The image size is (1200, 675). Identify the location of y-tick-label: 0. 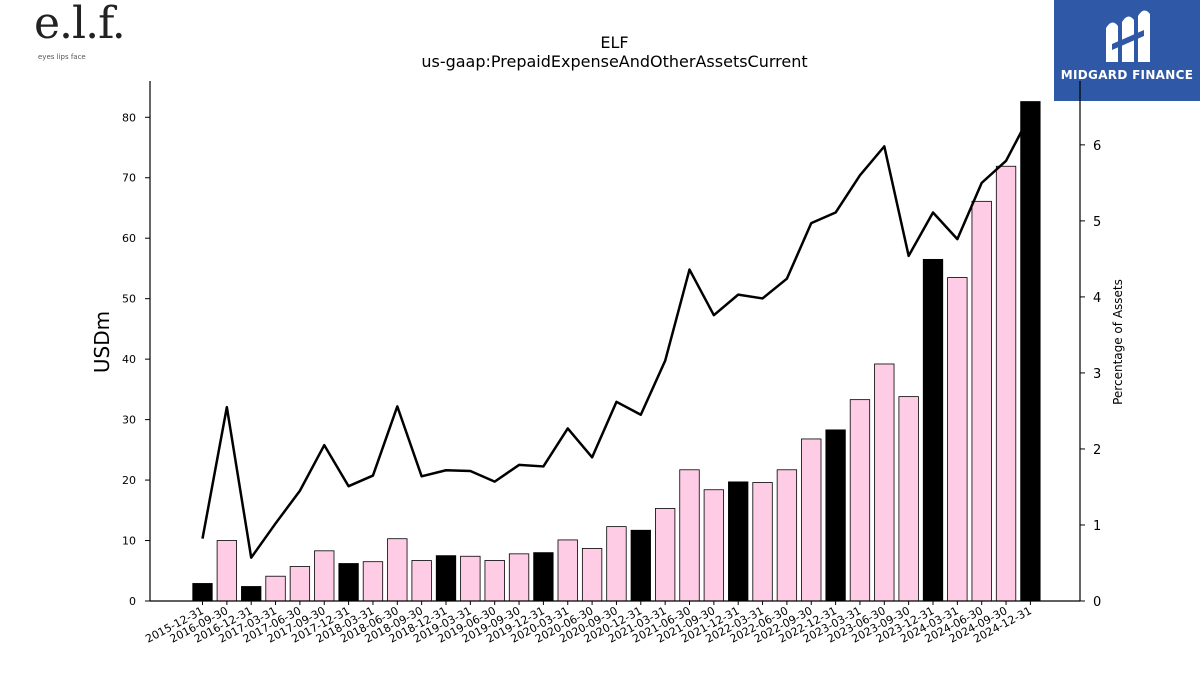
(132, 601).